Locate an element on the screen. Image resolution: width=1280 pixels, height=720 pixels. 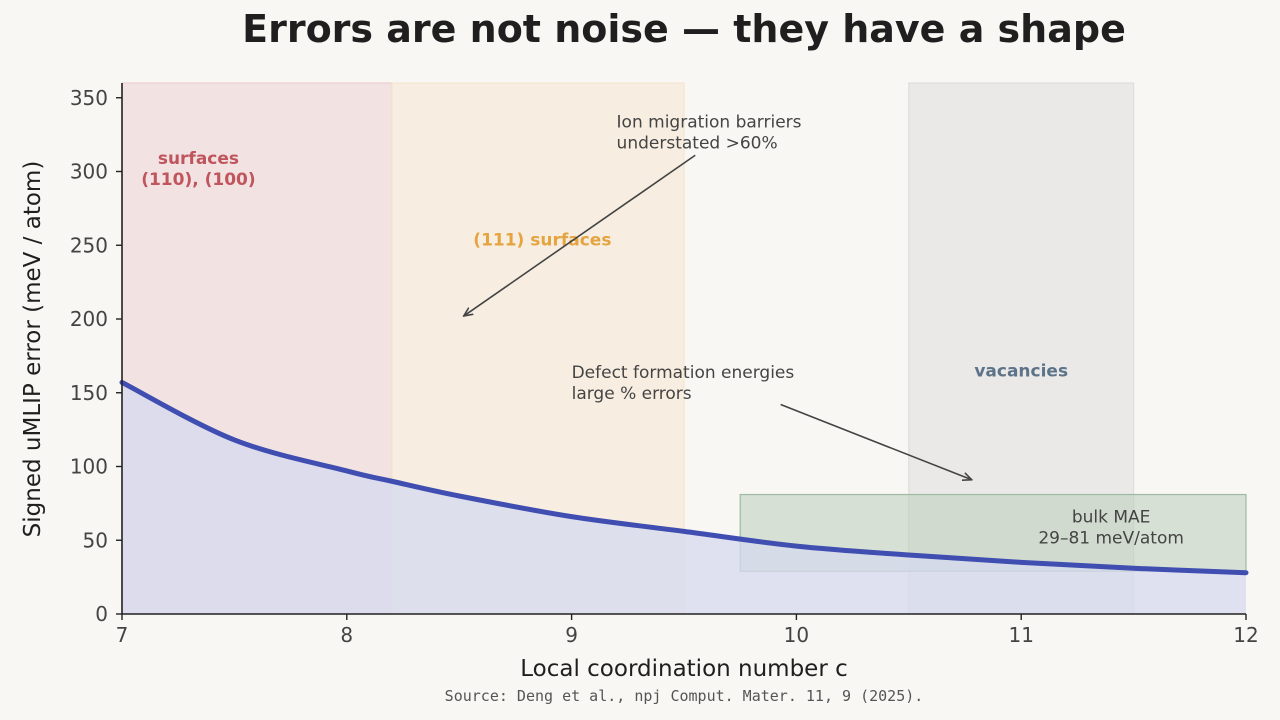
x-axis-label: Local coordination number c is located at coordinates (684, 669).